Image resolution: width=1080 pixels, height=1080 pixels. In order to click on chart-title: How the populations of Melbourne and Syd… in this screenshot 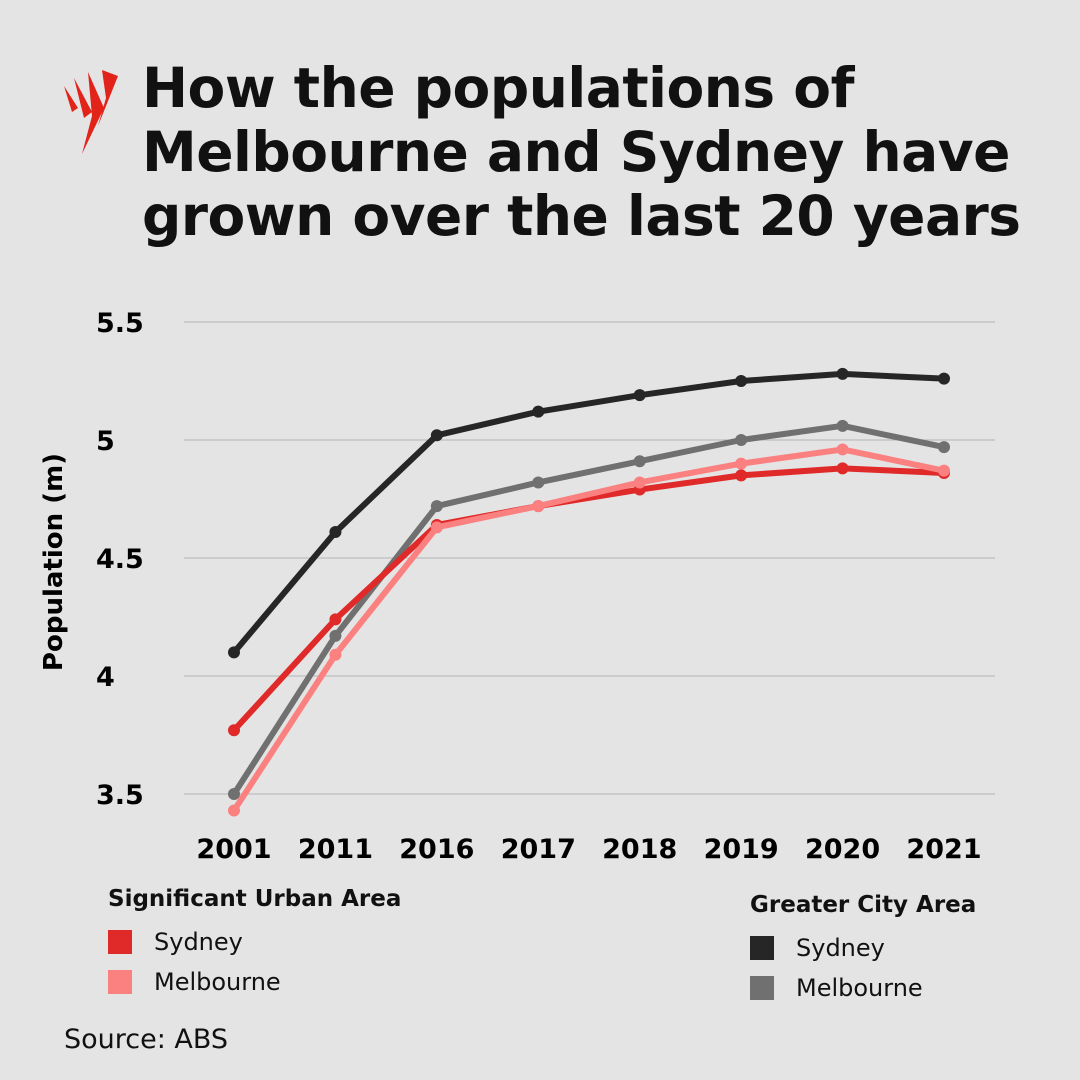, I will do `click(581, 152)`.